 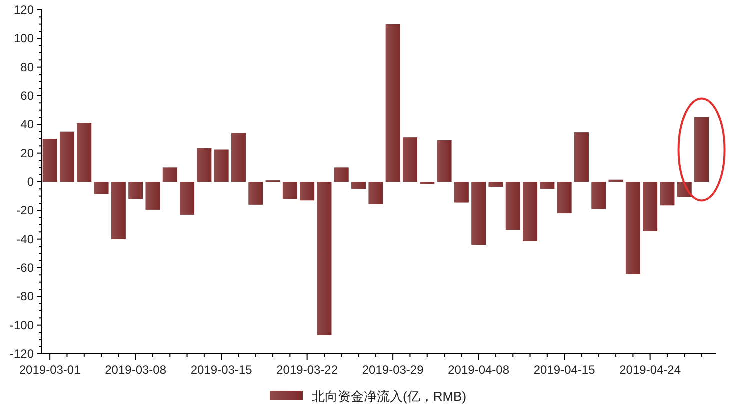 What do you see at coordinates (22, 354) in the screenshot?
I see `y-tick-label: -120` at bounding box center [22, 354].